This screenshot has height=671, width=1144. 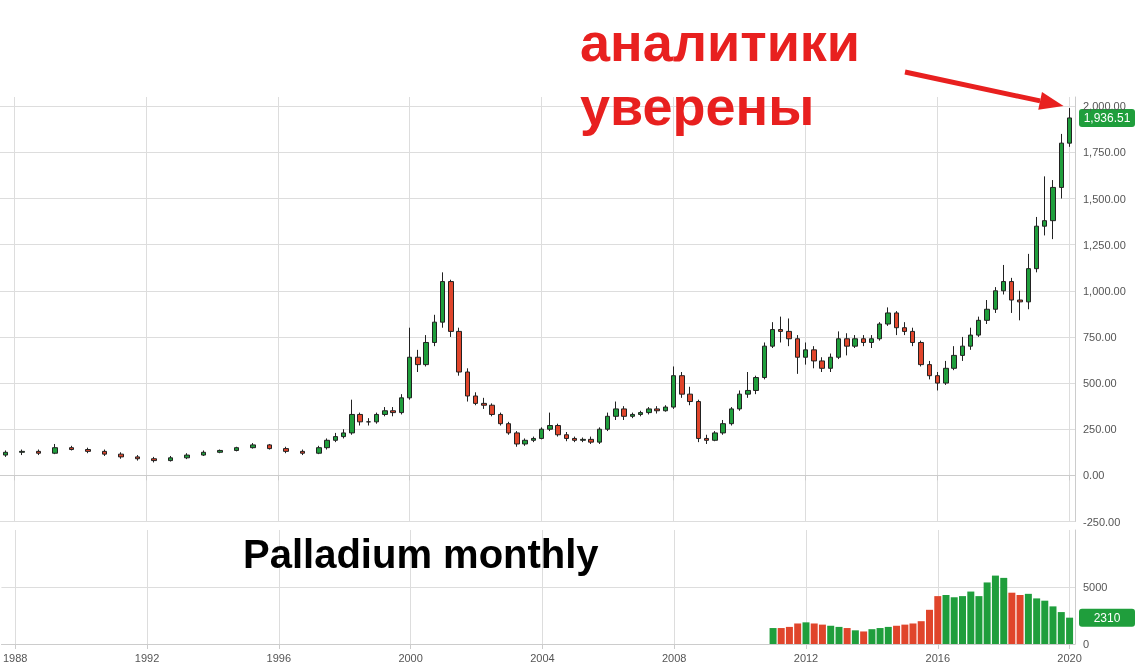 What do you see at coordinates (1100, 429) in the screenshot?
I see `y-tick-label: 250.00` at bounding box center [1100, 429].